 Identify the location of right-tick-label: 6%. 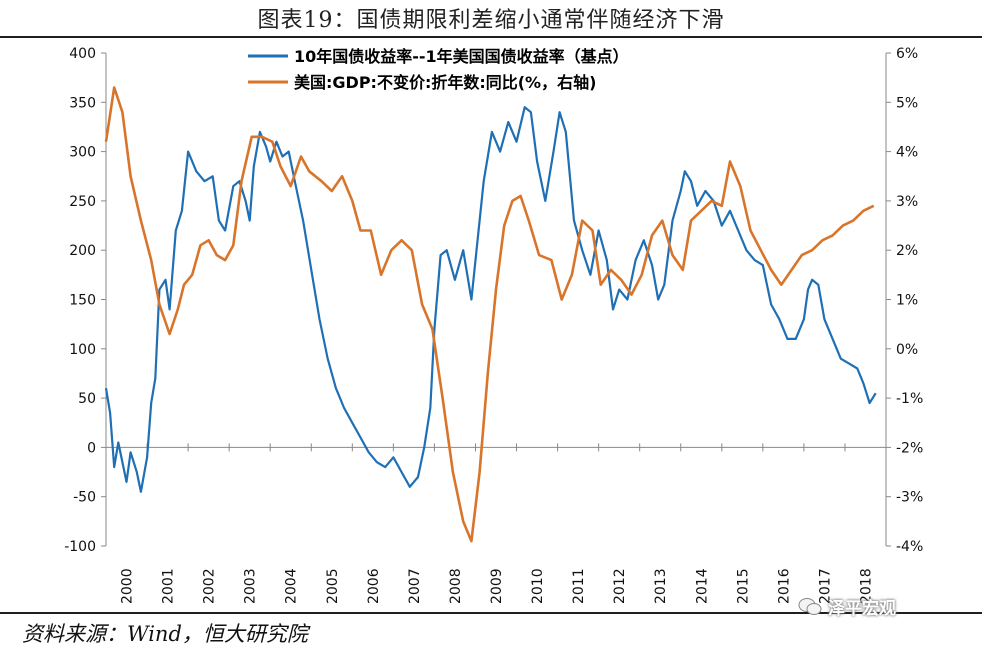
(907, 54).